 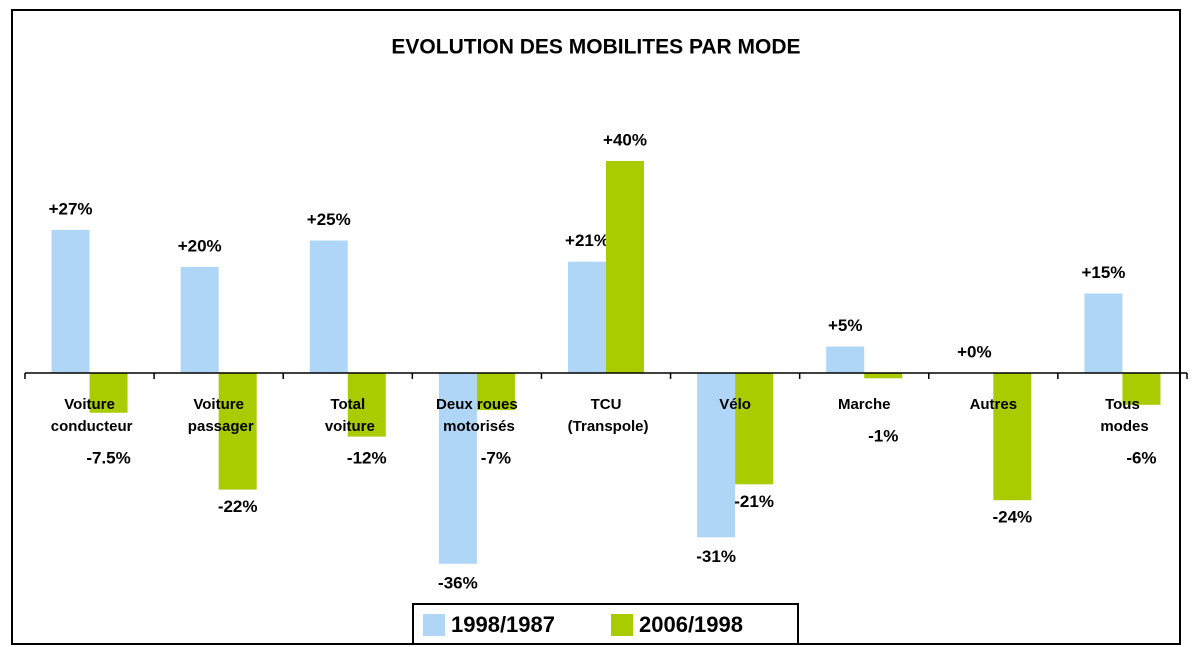 What do you see at coordinates (1122, 415) in the screenshot?
I see `x-tick-label: Tous modes` at bounding box center [1122, 415].